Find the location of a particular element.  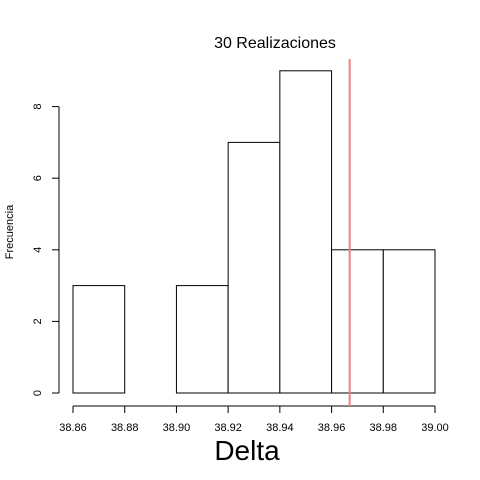

x-tick-label-2: 38.90 is located at coordinates (177, 428).